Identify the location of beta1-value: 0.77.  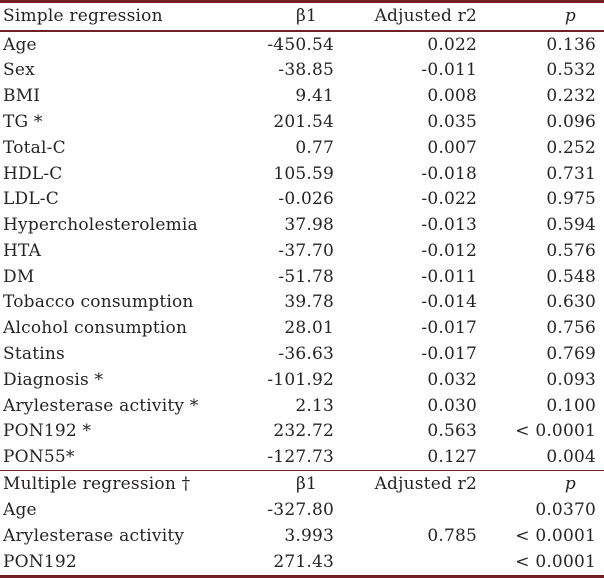
(314, 147).